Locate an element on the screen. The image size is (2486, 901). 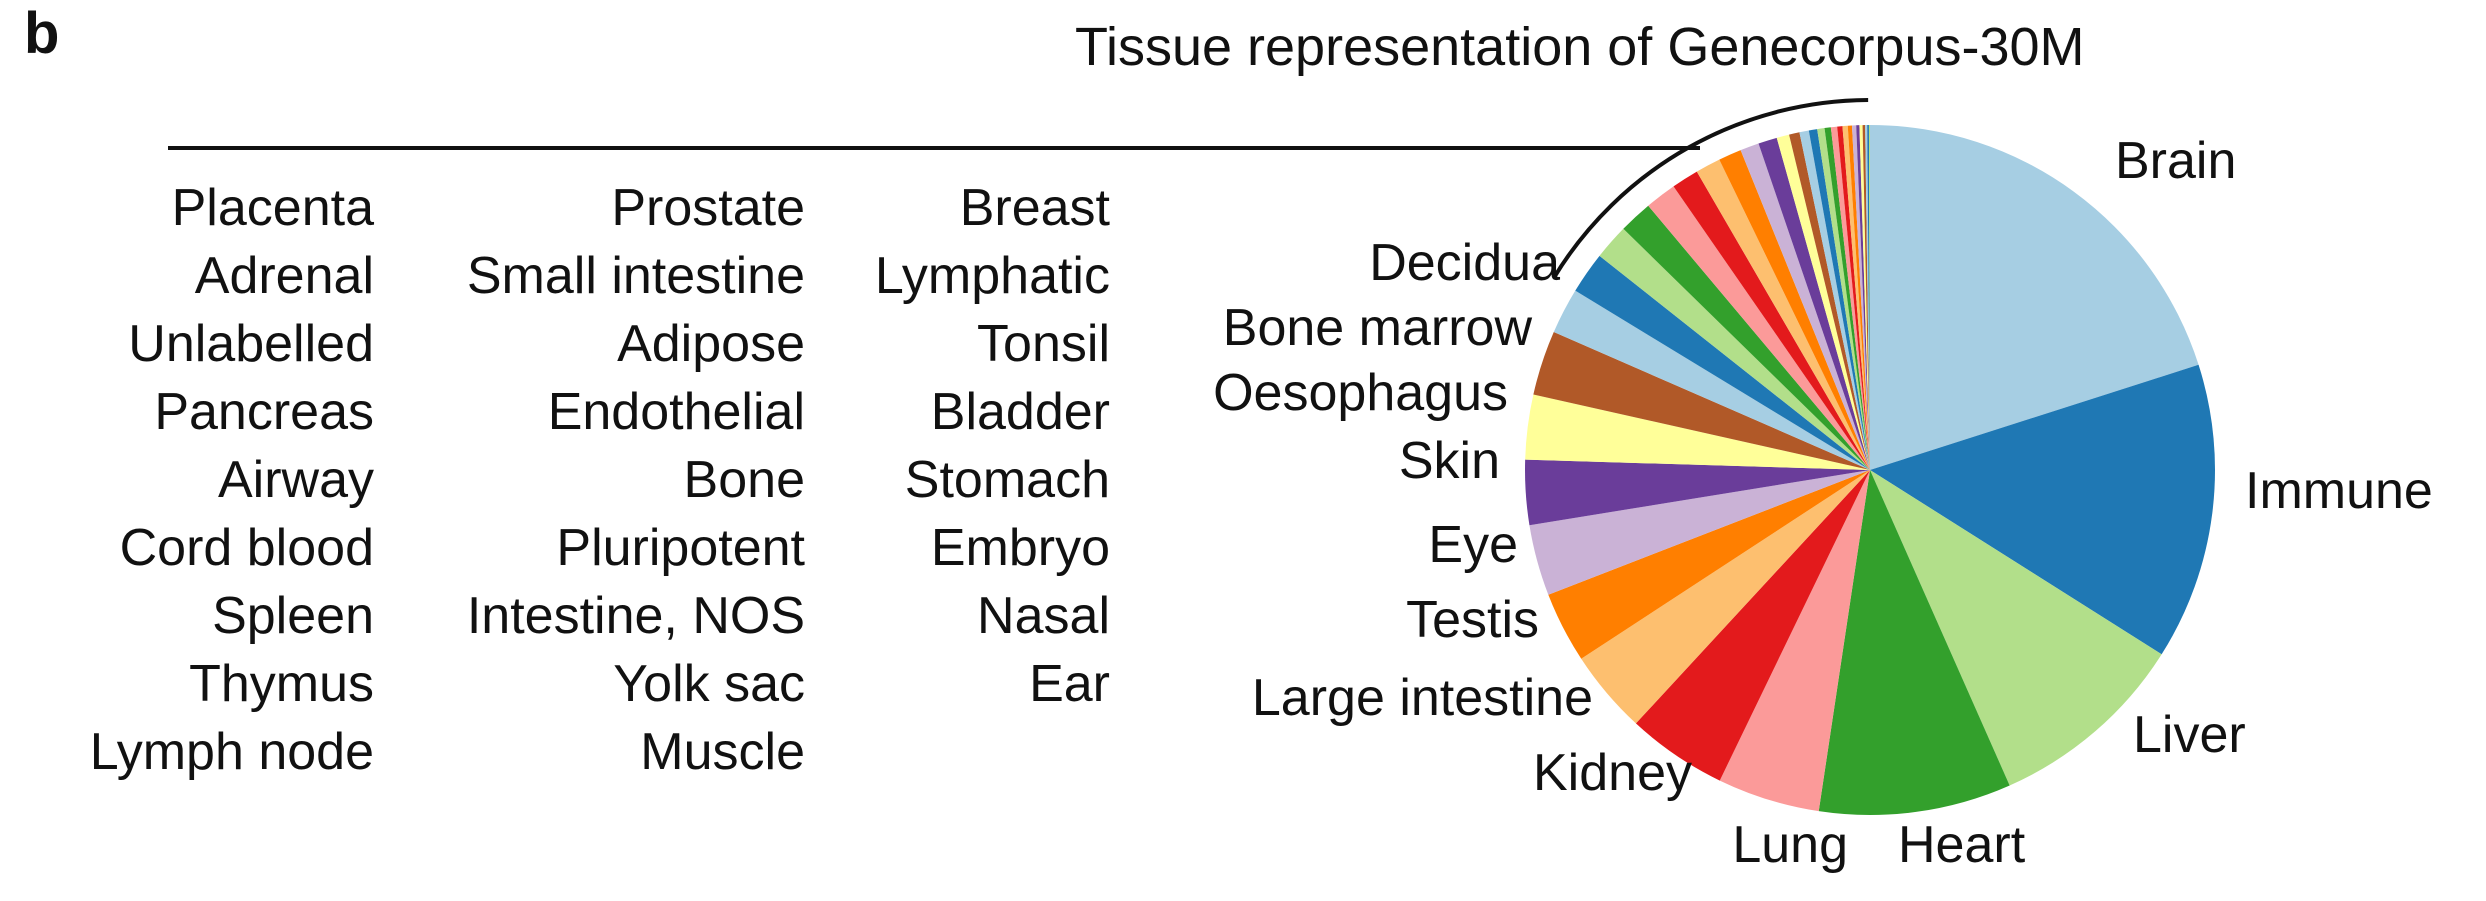
pie-slice-label: Immune is located at coordinates (2339, 491).